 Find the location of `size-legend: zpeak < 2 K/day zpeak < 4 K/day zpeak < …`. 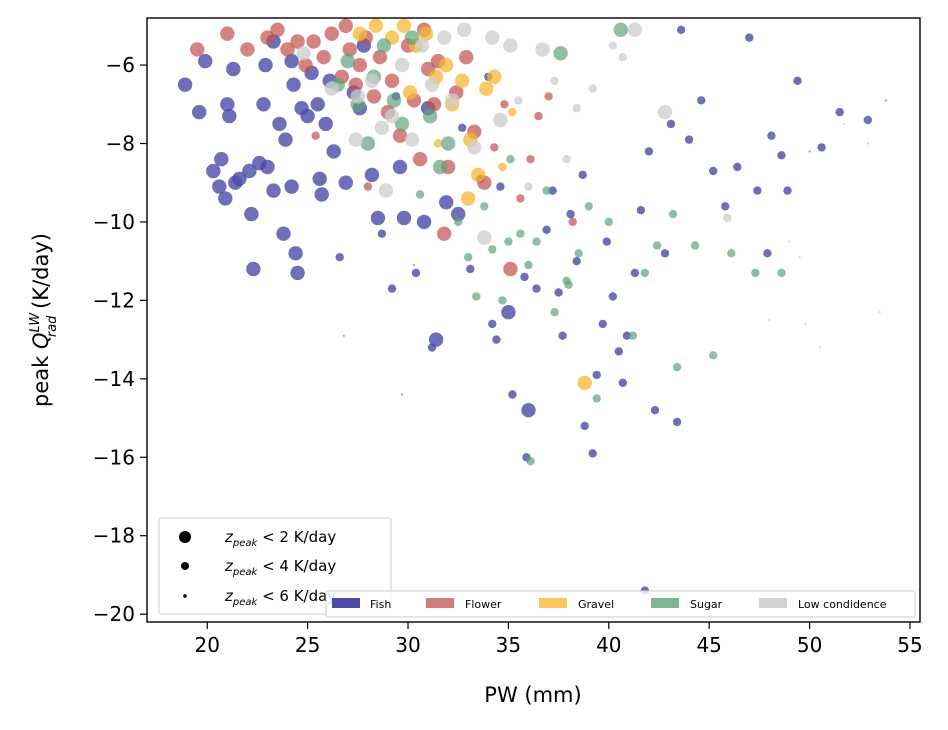

size-legend: zpeak < 2 K/day zpeak < 4 K/day zpeak < … is located at coordinates (275, 566).